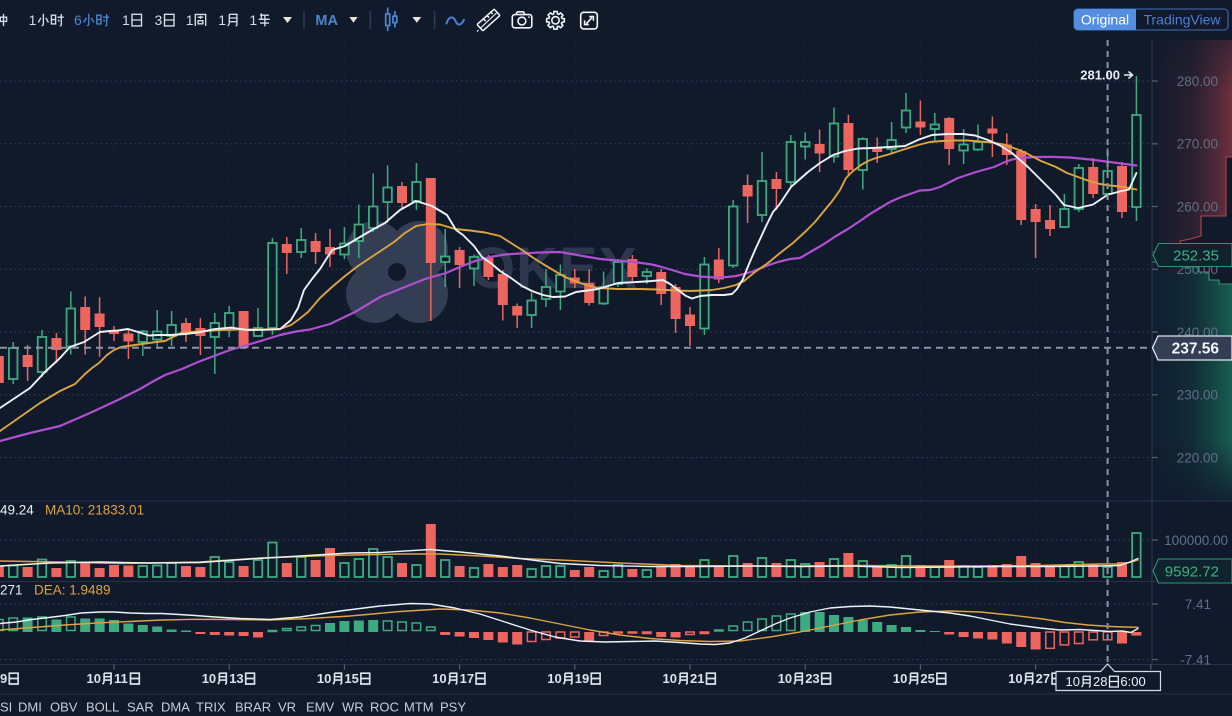 This screenshot has height=716, width=1232. Describe the element at coordinates (419, 707) in the screenshot. I see `svg-text: MTM` at that location.